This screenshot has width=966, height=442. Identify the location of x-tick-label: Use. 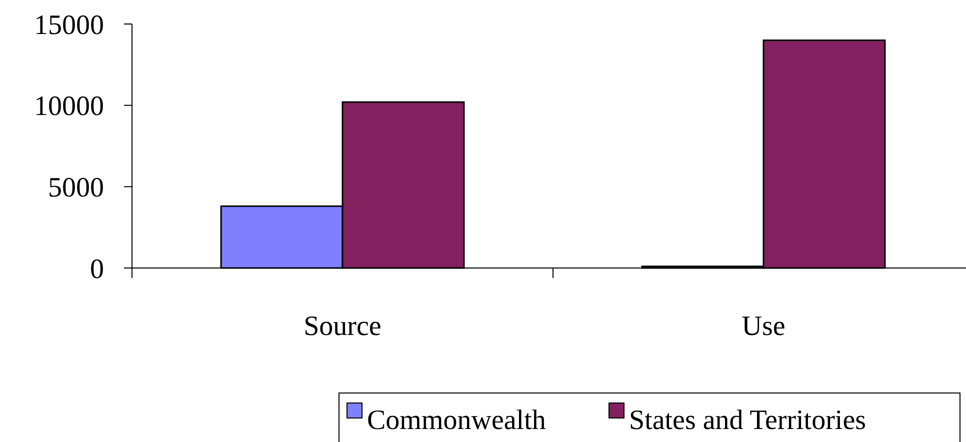
(764, 326).